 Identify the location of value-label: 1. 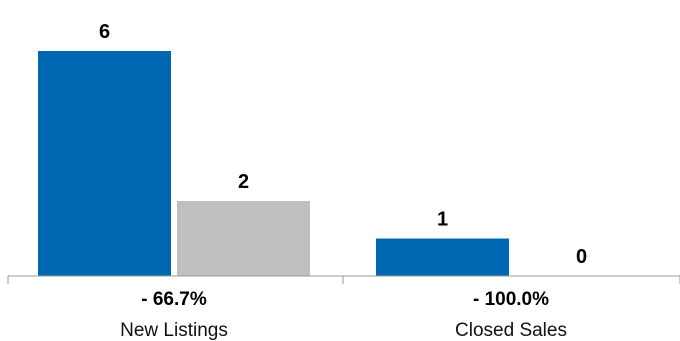
(442, 220).